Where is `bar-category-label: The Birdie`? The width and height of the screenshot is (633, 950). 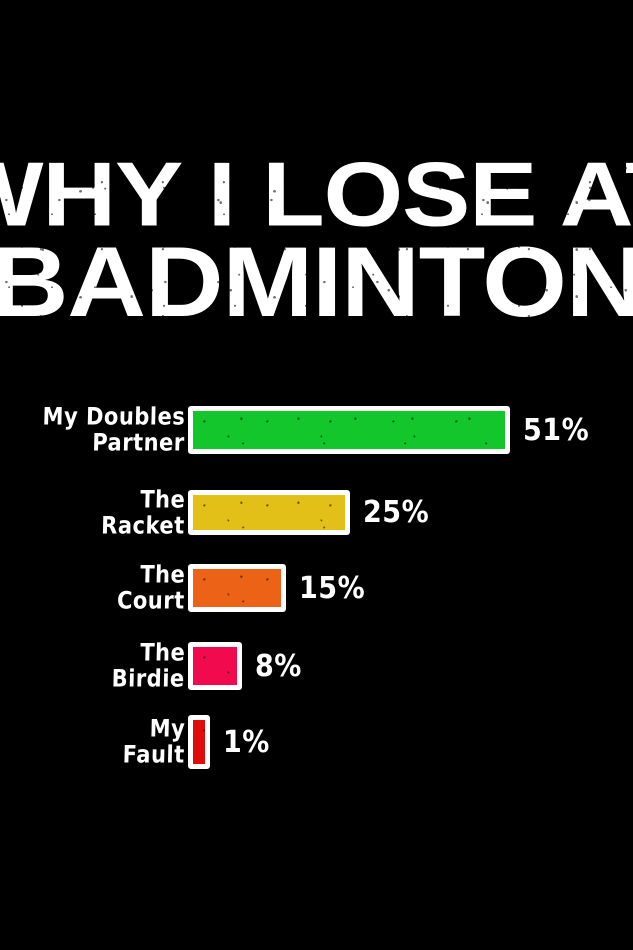 bar-category-label: The Birdie is located at coordinates (93, 666).